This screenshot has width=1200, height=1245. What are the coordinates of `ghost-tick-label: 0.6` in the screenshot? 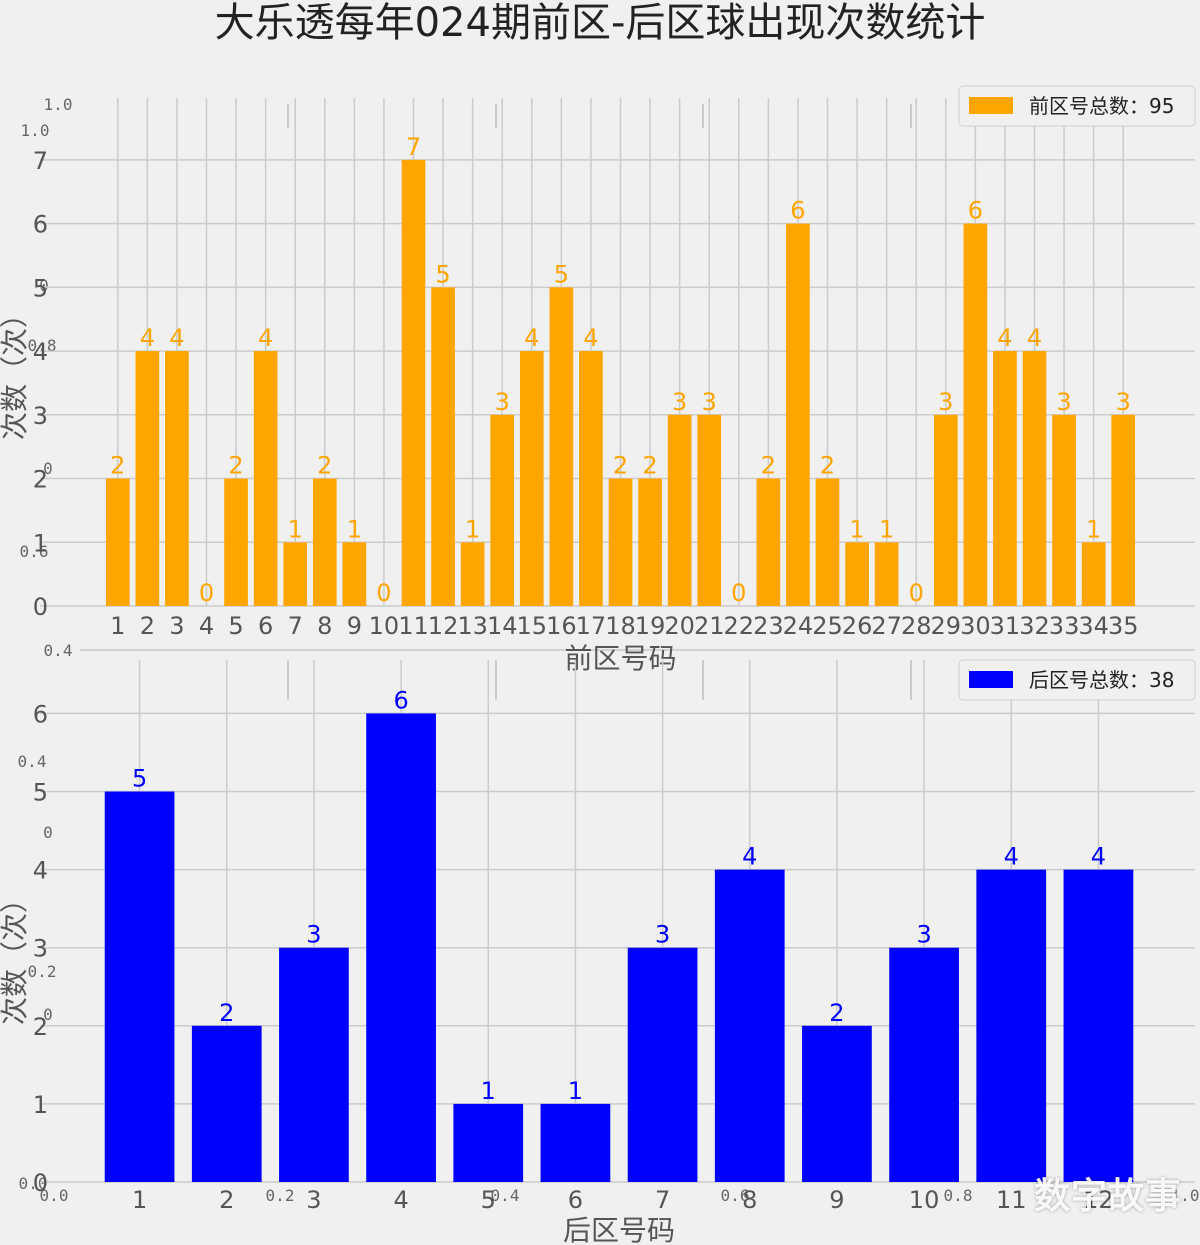 It's located at (34, 551).